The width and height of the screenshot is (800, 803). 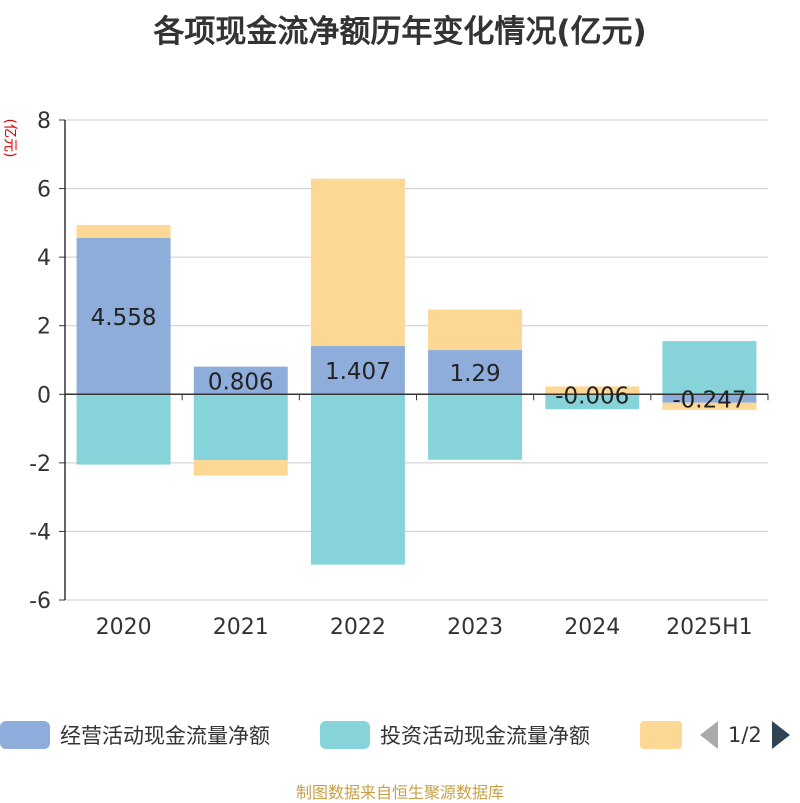 I want to click on bar-series-0-2021, so click(x=240, y=380).